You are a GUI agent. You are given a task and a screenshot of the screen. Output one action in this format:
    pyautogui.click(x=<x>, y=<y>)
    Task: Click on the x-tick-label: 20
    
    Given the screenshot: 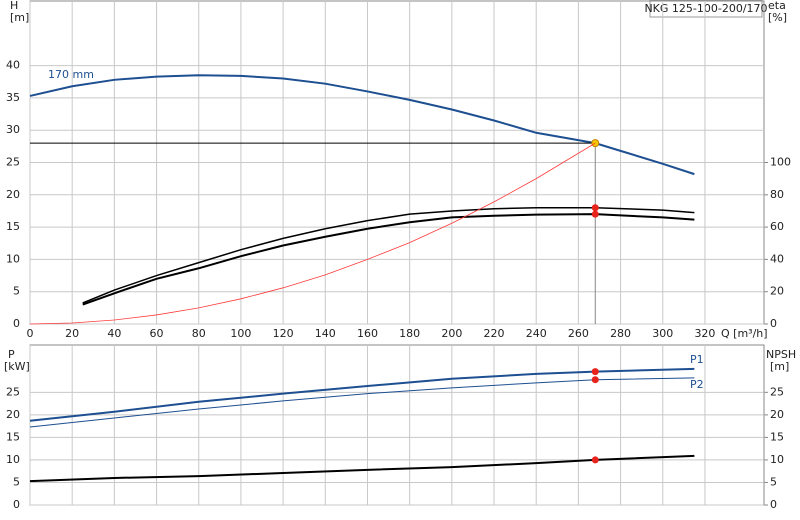 What is the action you would take?
    pyautogui.click(x=72, y=333)
    